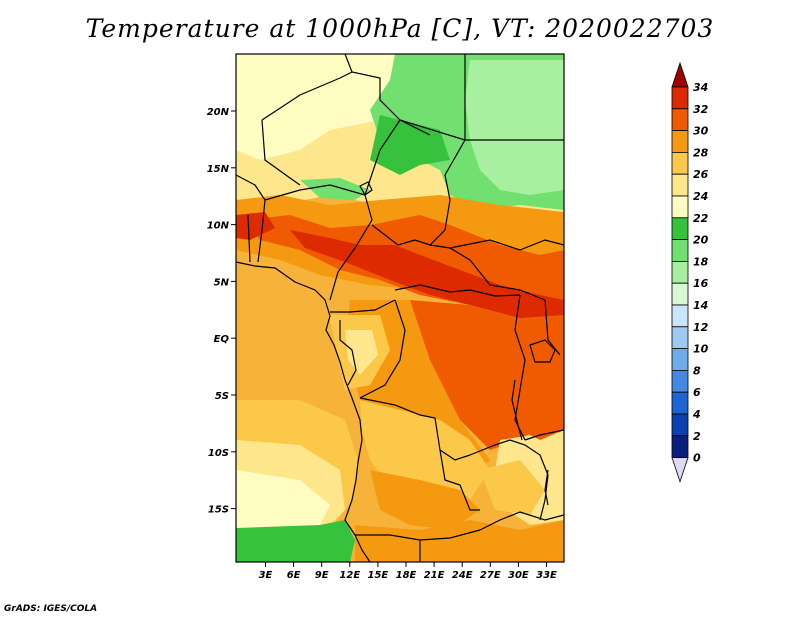  Describe the element at coordinates (266, 575) in the screenshot. I see `lon-tick-label: 3E` at that location.